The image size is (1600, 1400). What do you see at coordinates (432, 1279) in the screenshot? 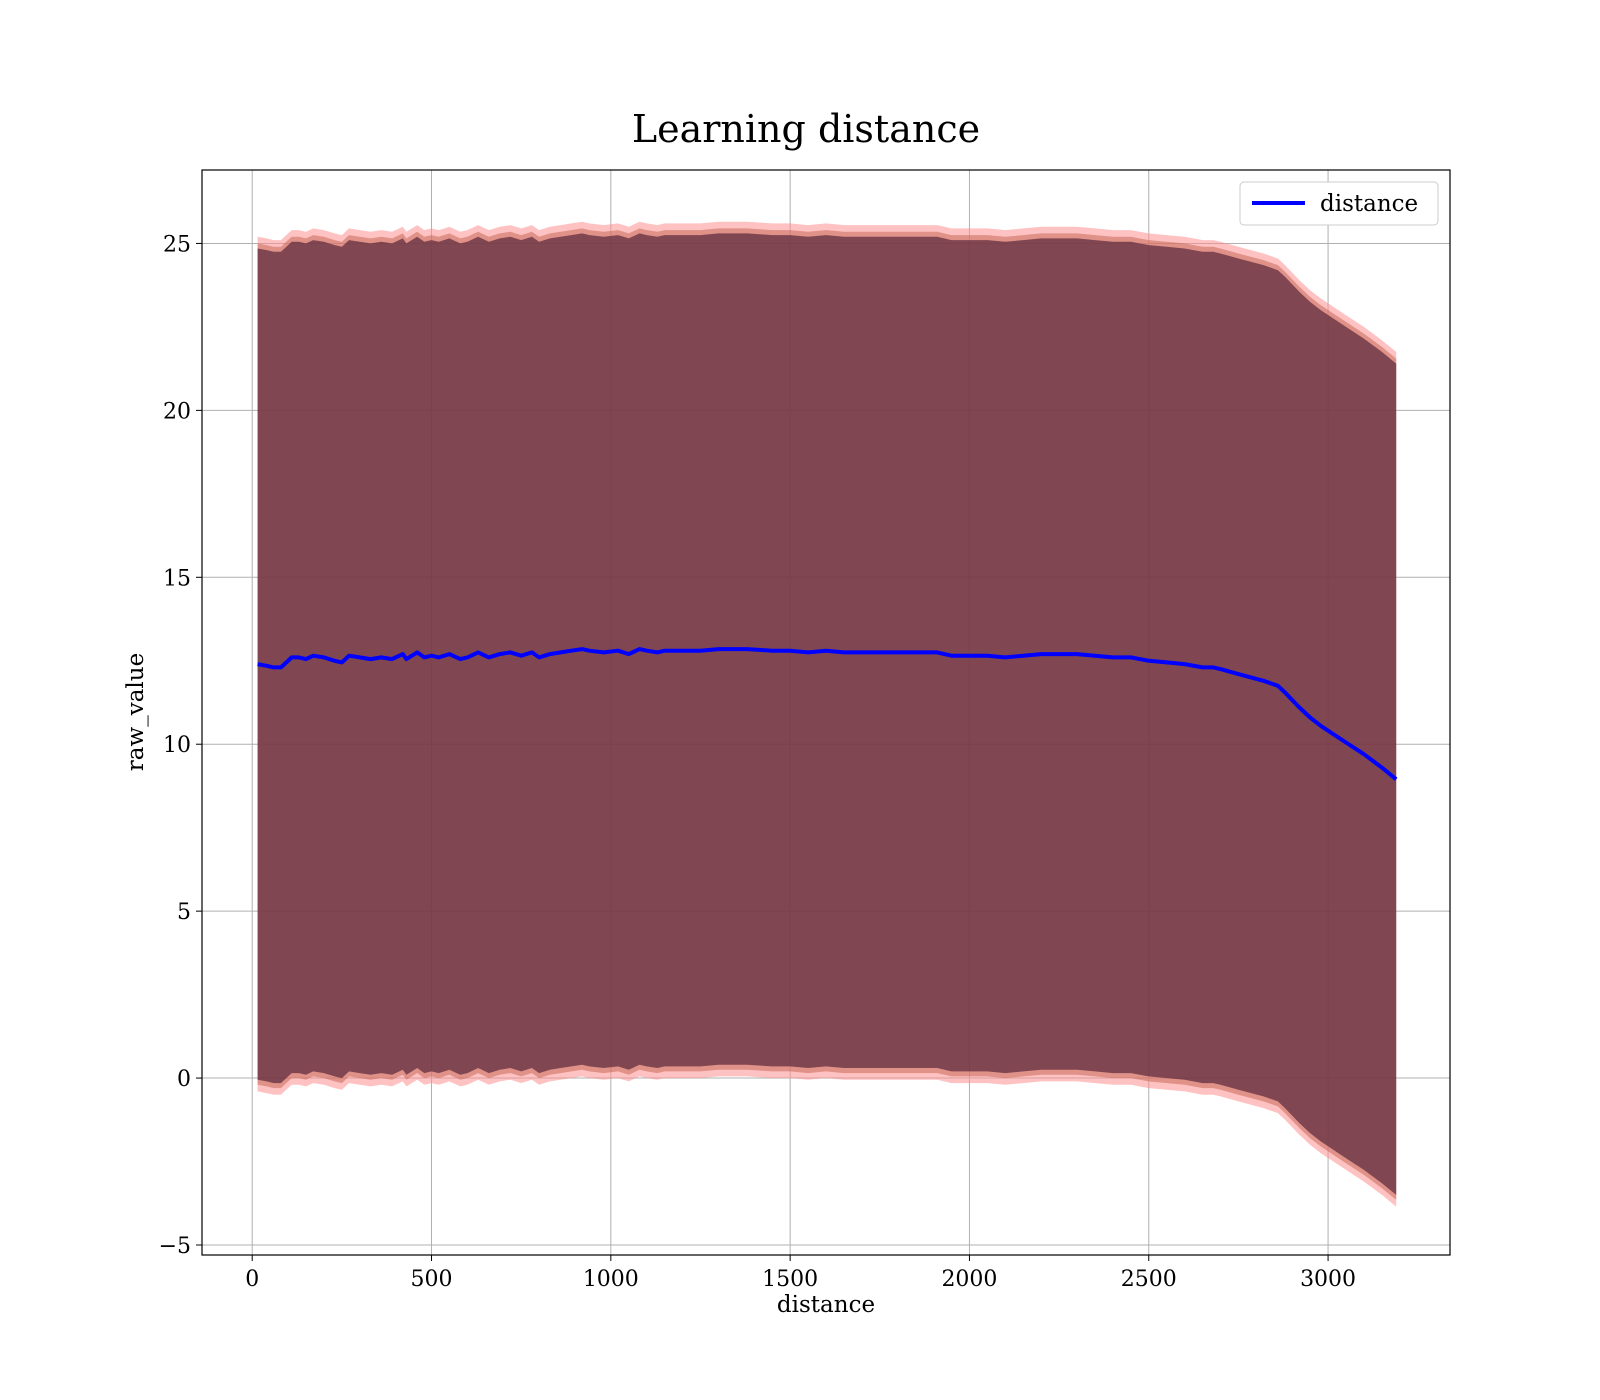
I see `x-tick-label: 500` at bounding box center [432, 1279].